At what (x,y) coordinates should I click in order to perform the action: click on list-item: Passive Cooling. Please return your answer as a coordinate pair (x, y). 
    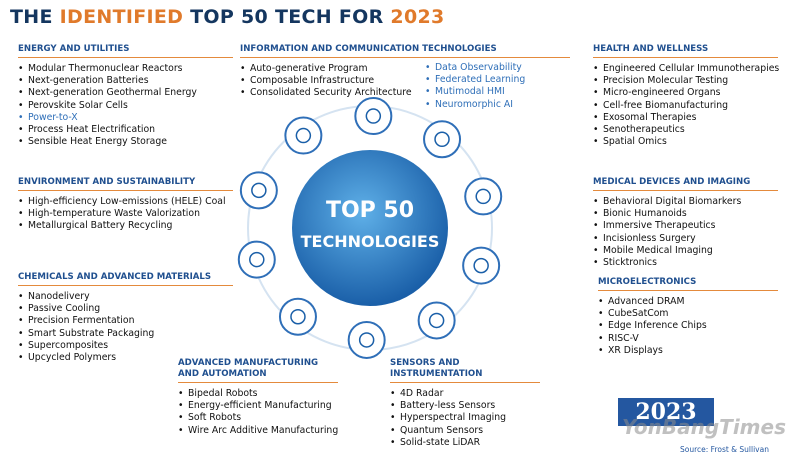
    Looking at the image, I should click on (125, 309).